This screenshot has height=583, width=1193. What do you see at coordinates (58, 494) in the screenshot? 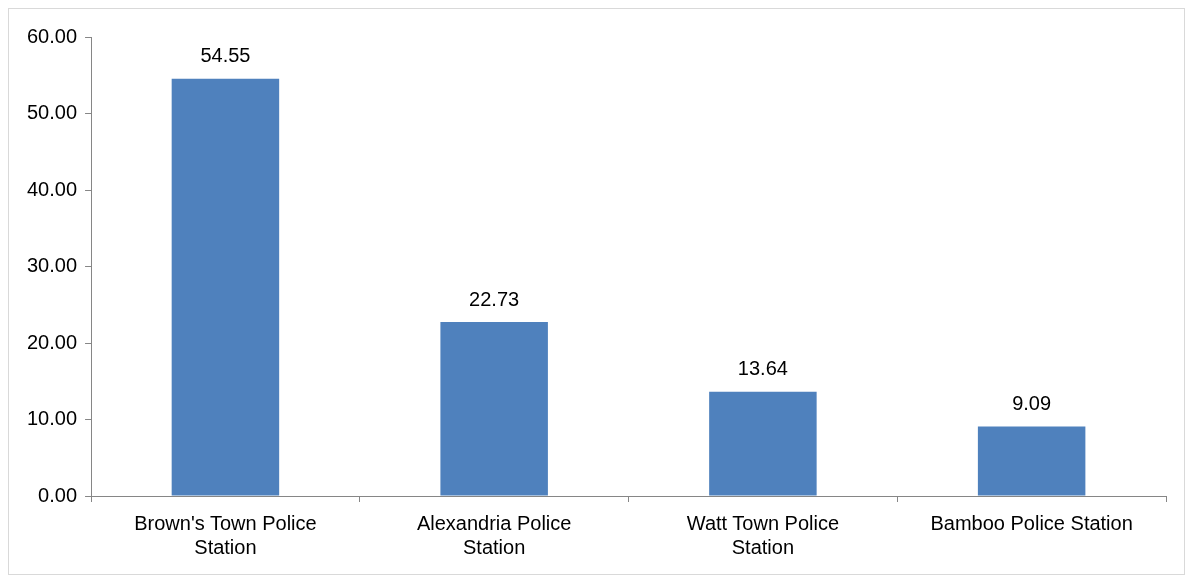
I see `y-tick-label: 0.00` at bounding box center [58, 494].